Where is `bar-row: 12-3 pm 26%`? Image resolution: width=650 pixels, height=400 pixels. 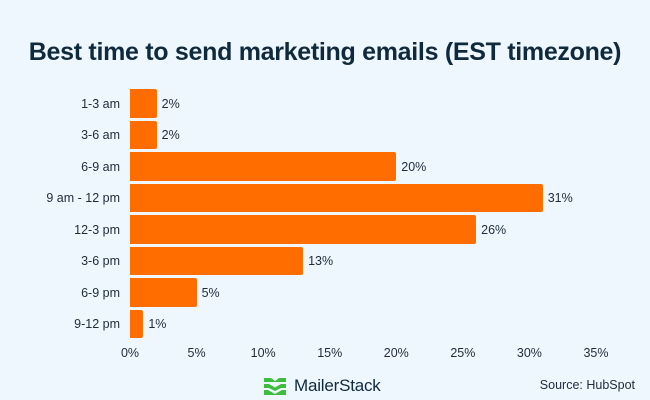
bar-row: 12-3 pm 26% is located at coordinates (335, 230).